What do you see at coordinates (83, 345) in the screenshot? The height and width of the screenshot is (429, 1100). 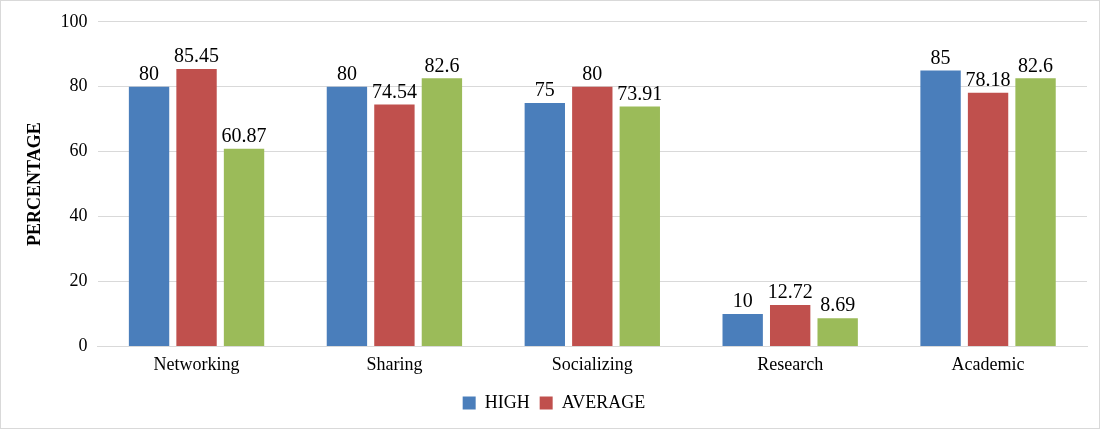 I see `y-tick-label: 0` at bounding box center [83, 345].